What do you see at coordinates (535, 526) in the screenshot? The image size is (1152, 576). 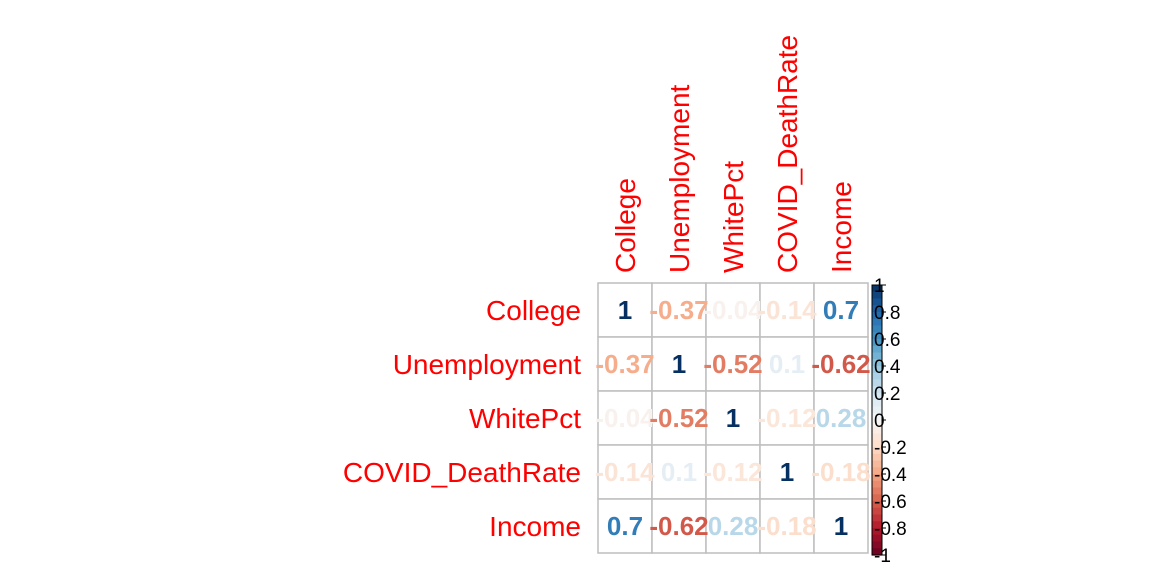 I see `row-label: Income` at bounding box center [535, 526].